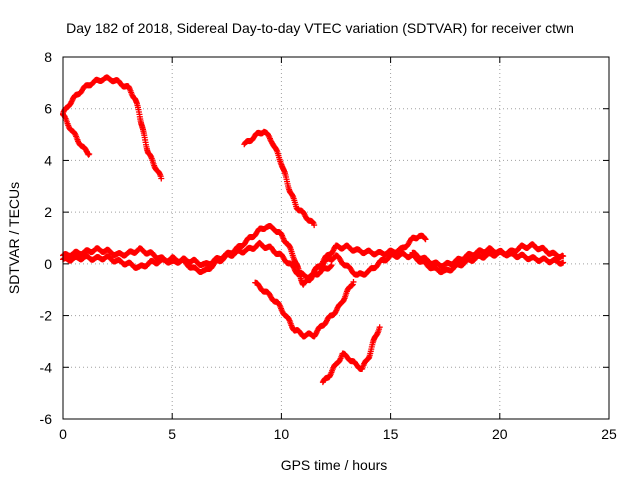 The image size is (640, 480). I want to click on y-tick-label: 4, so click(48, 160).